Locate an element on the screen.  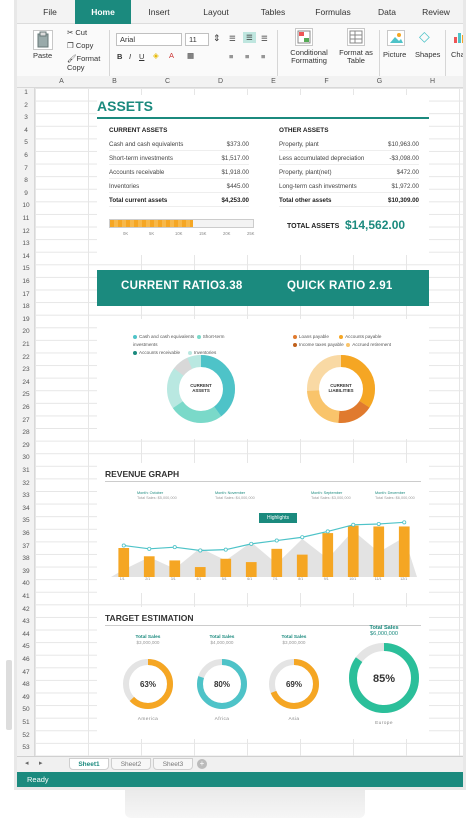
row-header: 46 is located at coordinates (26, 659).